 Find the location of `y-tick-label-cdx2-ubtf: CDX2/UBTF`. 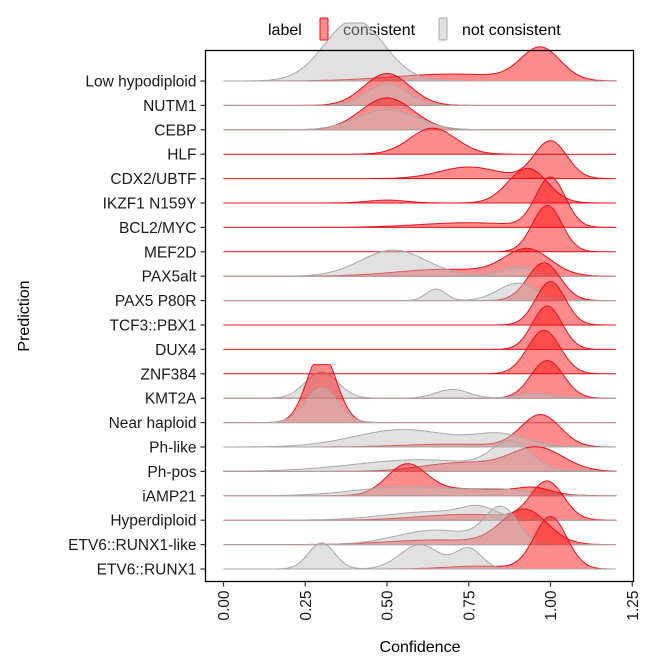

y-tick-label-cdx2-ubtf: CDX2/UBTF is located at coordinates (153, 179).